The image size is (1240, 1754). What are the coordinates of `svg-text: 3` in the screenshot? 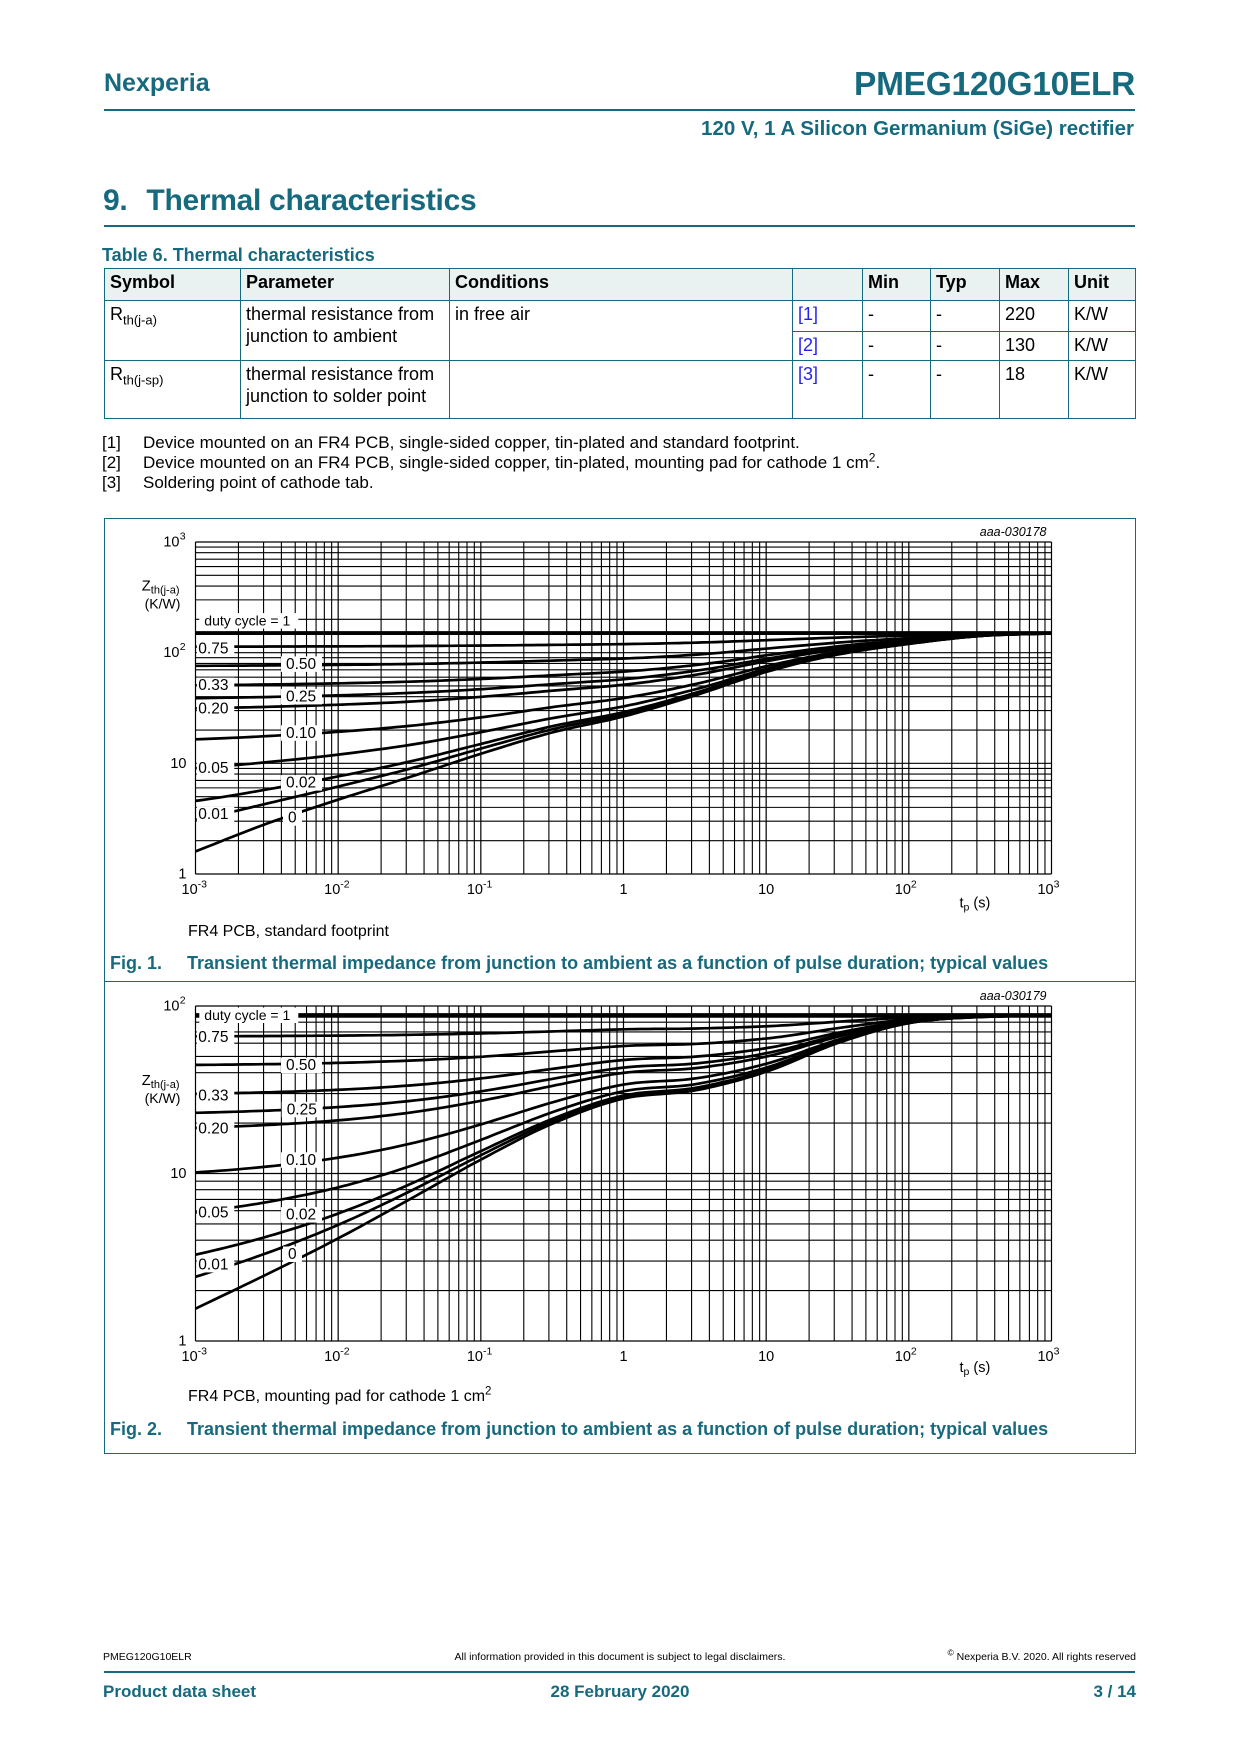 It's located at (182, 537).